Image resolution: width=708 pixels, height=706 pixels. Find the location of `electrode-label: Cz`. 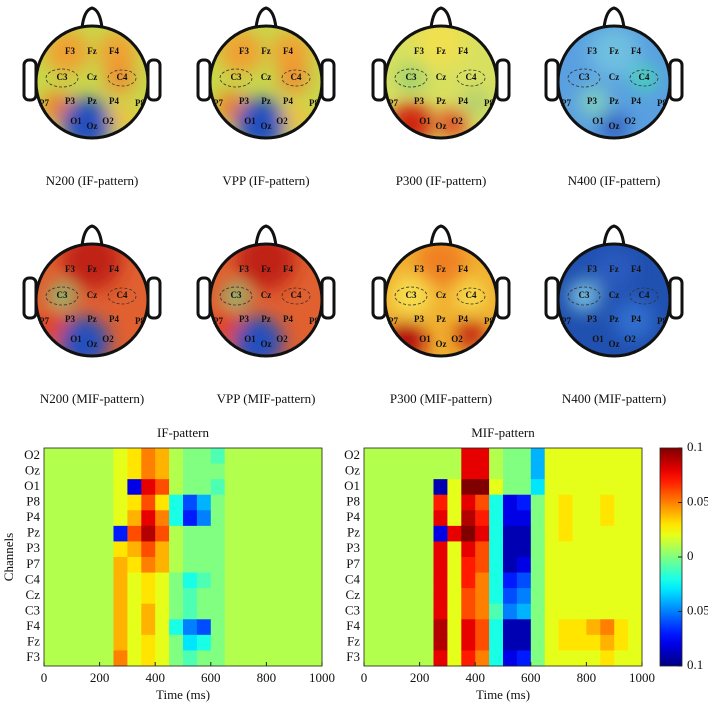

electrode-label: Cz is located at coordinates (441, 295).